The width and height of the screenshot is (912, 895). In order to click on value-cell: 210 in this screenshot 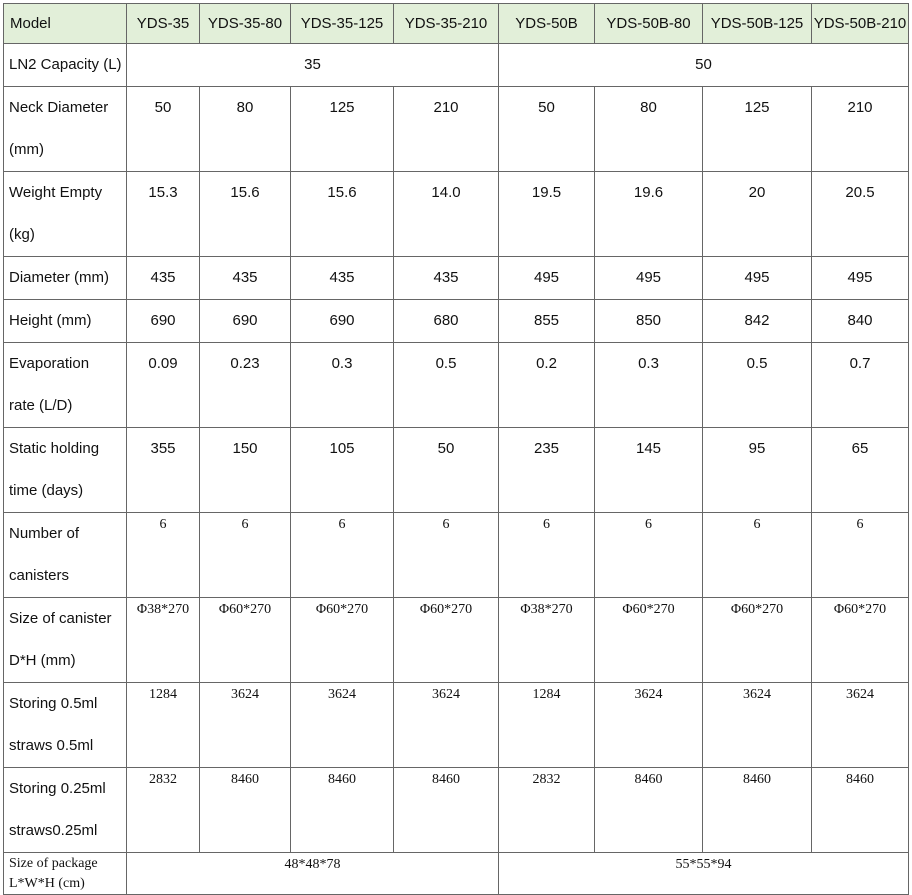, I will do `click(860, 129)`.